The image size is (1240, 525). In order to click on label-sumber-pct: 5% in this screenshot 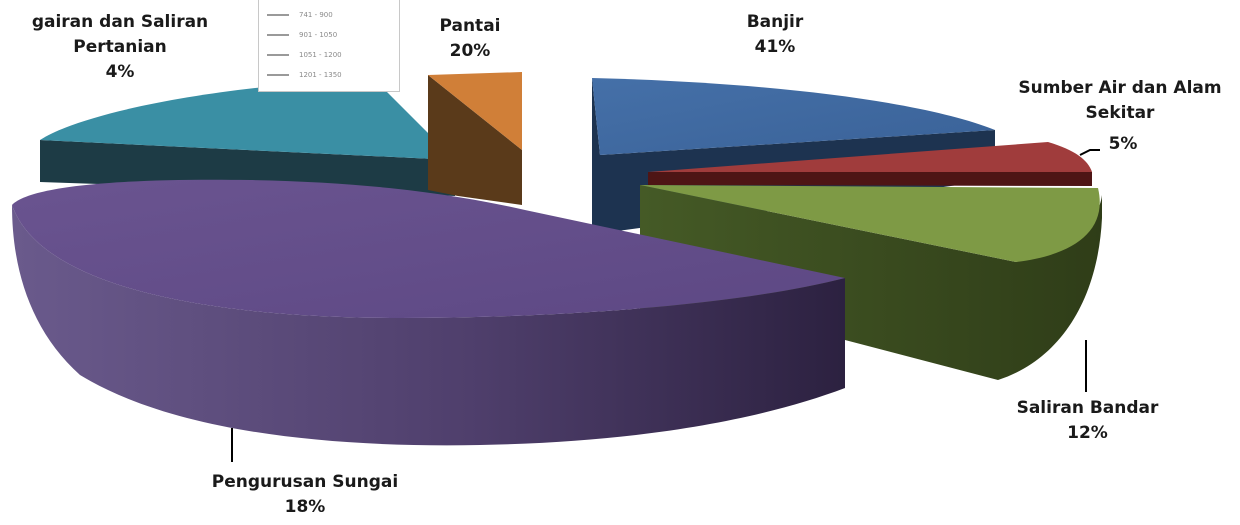, I will do `click(1123, 144)`.